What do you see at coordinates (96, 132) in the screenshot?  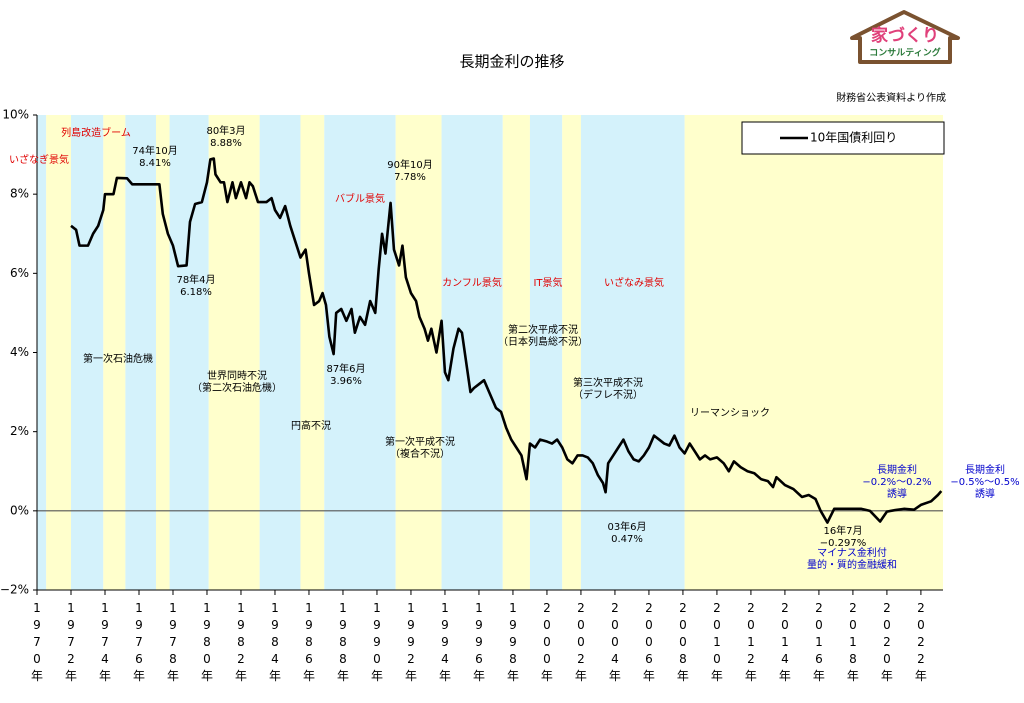 I see `annotation: 列島改造ブーム` at bounding box center [96, 132].